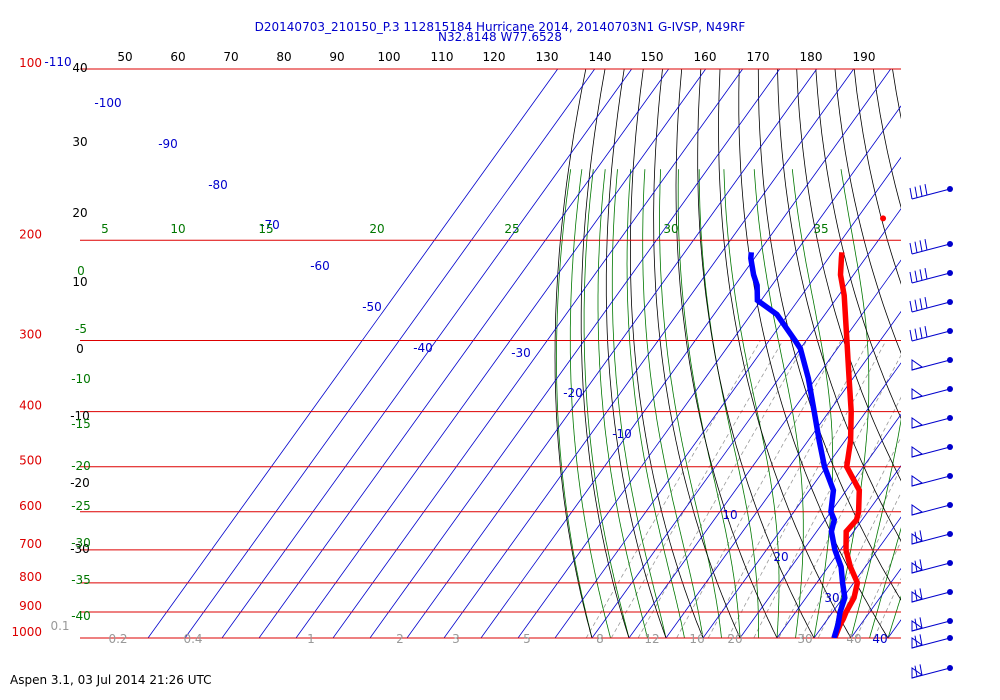 This screenshot has height=700, width=1000. What do you see at coordinates (879, 639) in the screenshot?
I see `isotherm-label: 40` at bounding box center [879, 639].